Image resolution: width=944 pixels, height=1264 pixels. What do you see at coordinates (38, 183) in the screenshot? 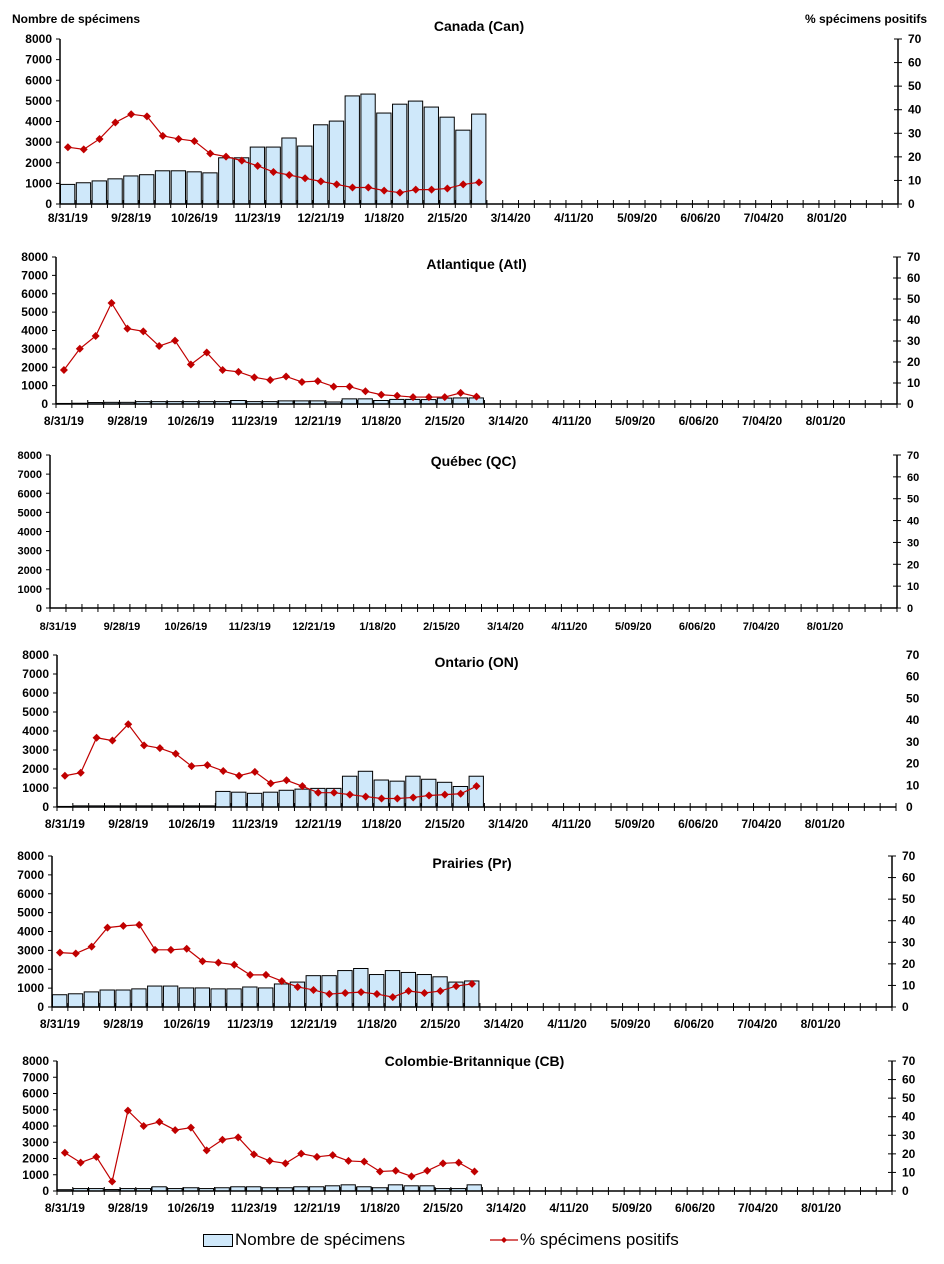
I see `left-axis-tick-label: 1000` at bounding box center [38, 183].